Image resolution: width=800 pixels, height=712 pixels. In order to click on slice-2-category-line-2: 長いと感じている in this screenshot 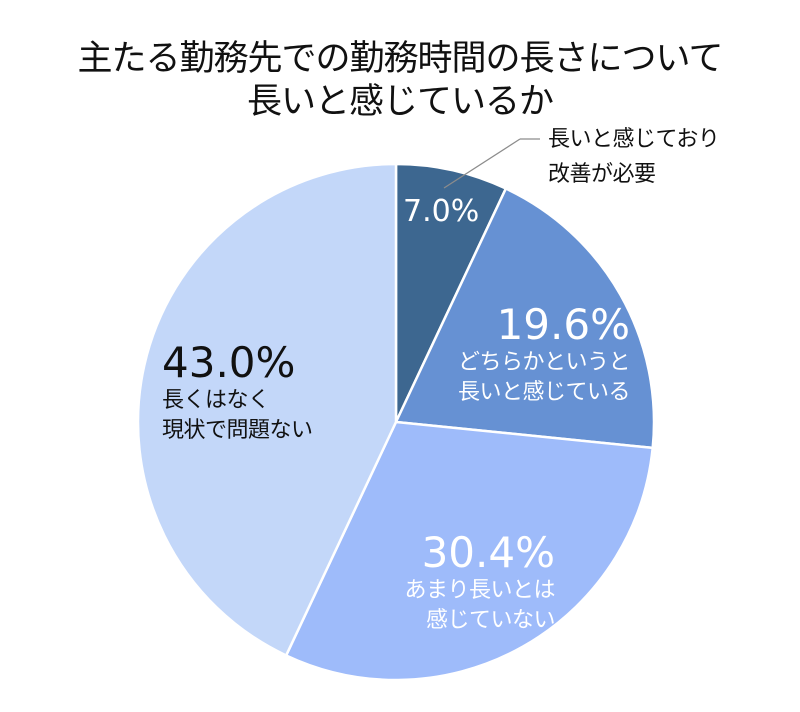, I will do `click(544, 392)`.